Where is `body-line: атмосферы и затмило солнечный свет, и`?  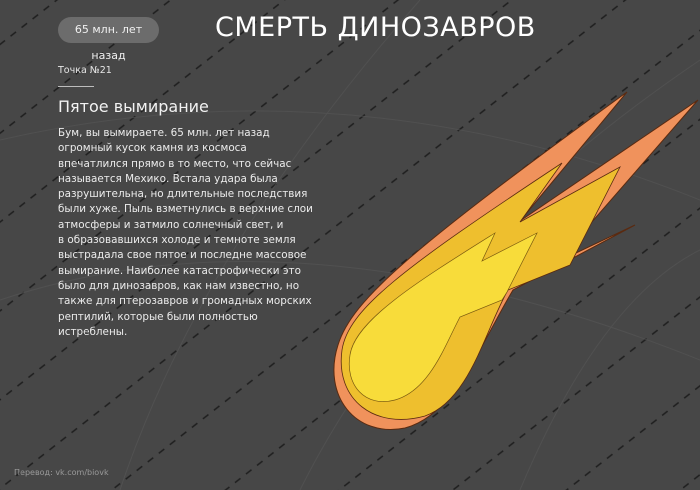
body-line: атмосферы и затмило солнечный свет, и is located at coordinates (171, 224).